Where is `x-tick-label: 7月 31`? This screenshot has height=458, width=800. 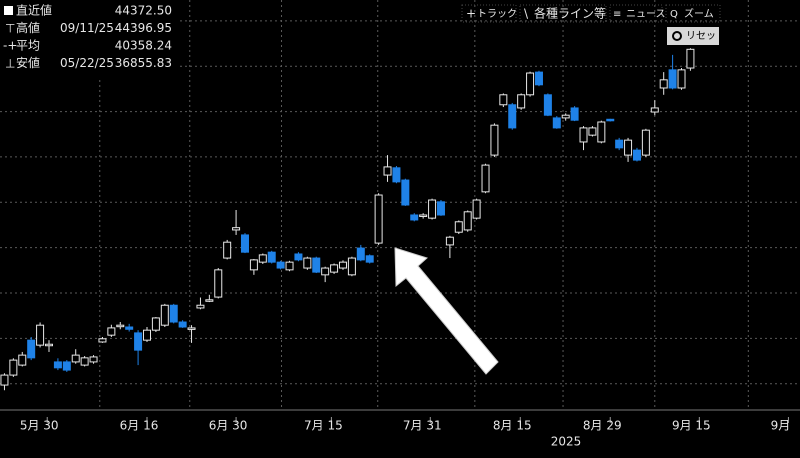
x-tick-label: 7月 31 is located at coordinates (422, 426).